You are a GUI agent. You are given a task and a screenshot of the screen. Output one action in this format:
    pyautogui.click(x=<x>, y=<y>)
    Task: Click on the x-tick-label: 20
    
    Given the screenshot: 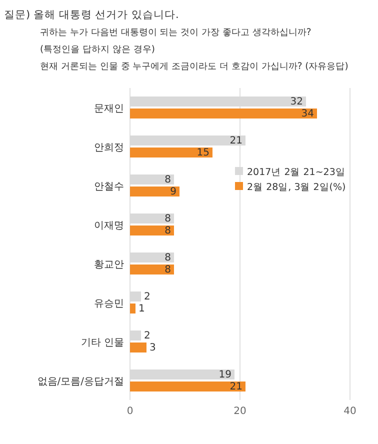 What is the action you would take?
    pyautogui.click(x=240, y=411)
    